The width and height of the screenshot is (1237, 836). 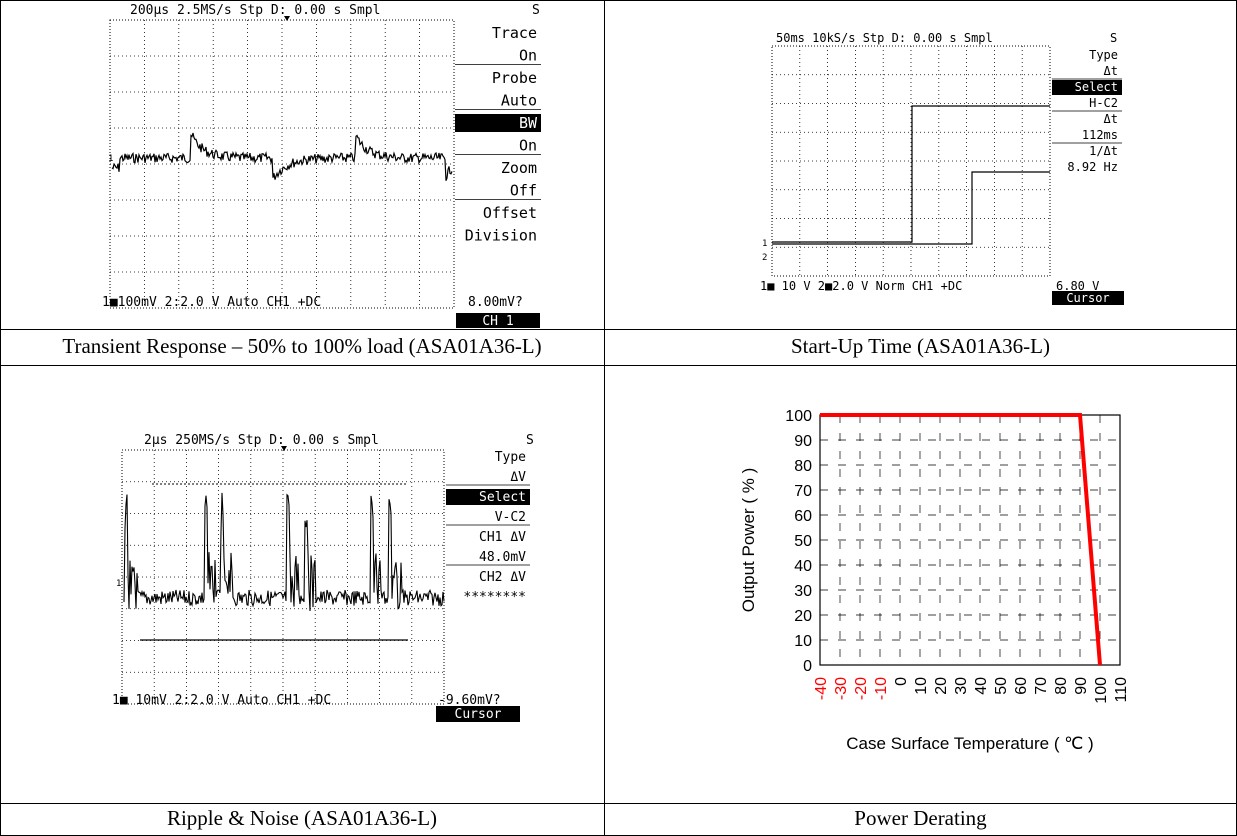 What do you see at coordinates (803, 516) in the screenshot?
I see `y-tick-label: 60` at bounding box center [803, 516].